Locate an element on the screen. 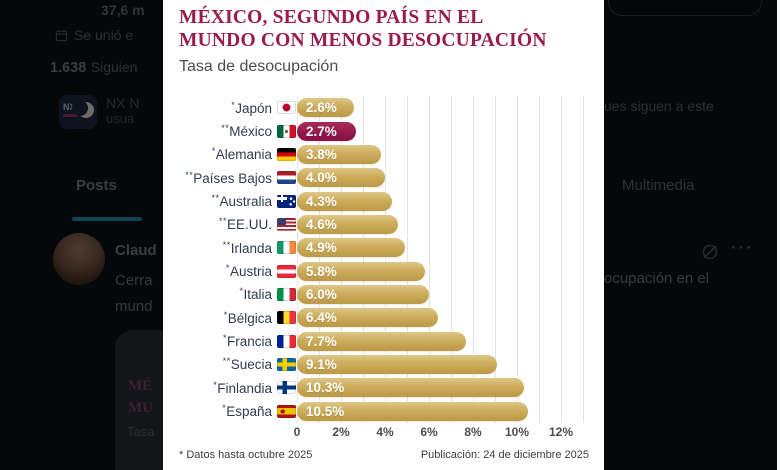 This screenshot has width=780, height=470. chart-row: *España 10.5% is located at coordinates (383, 410).